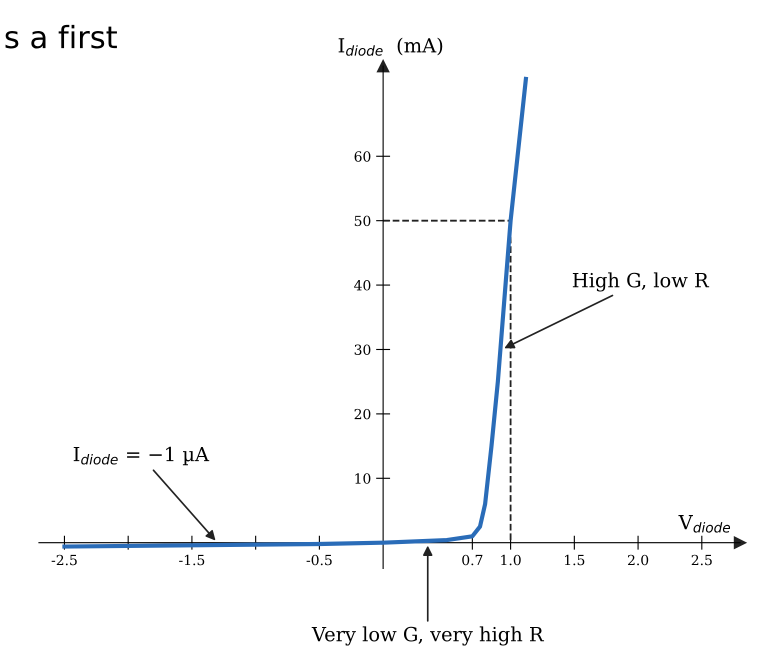 This screenshot has width=779, height=661. I want to click on annotation: I$_{diode}$ = −1 µA, so click(142, 456).